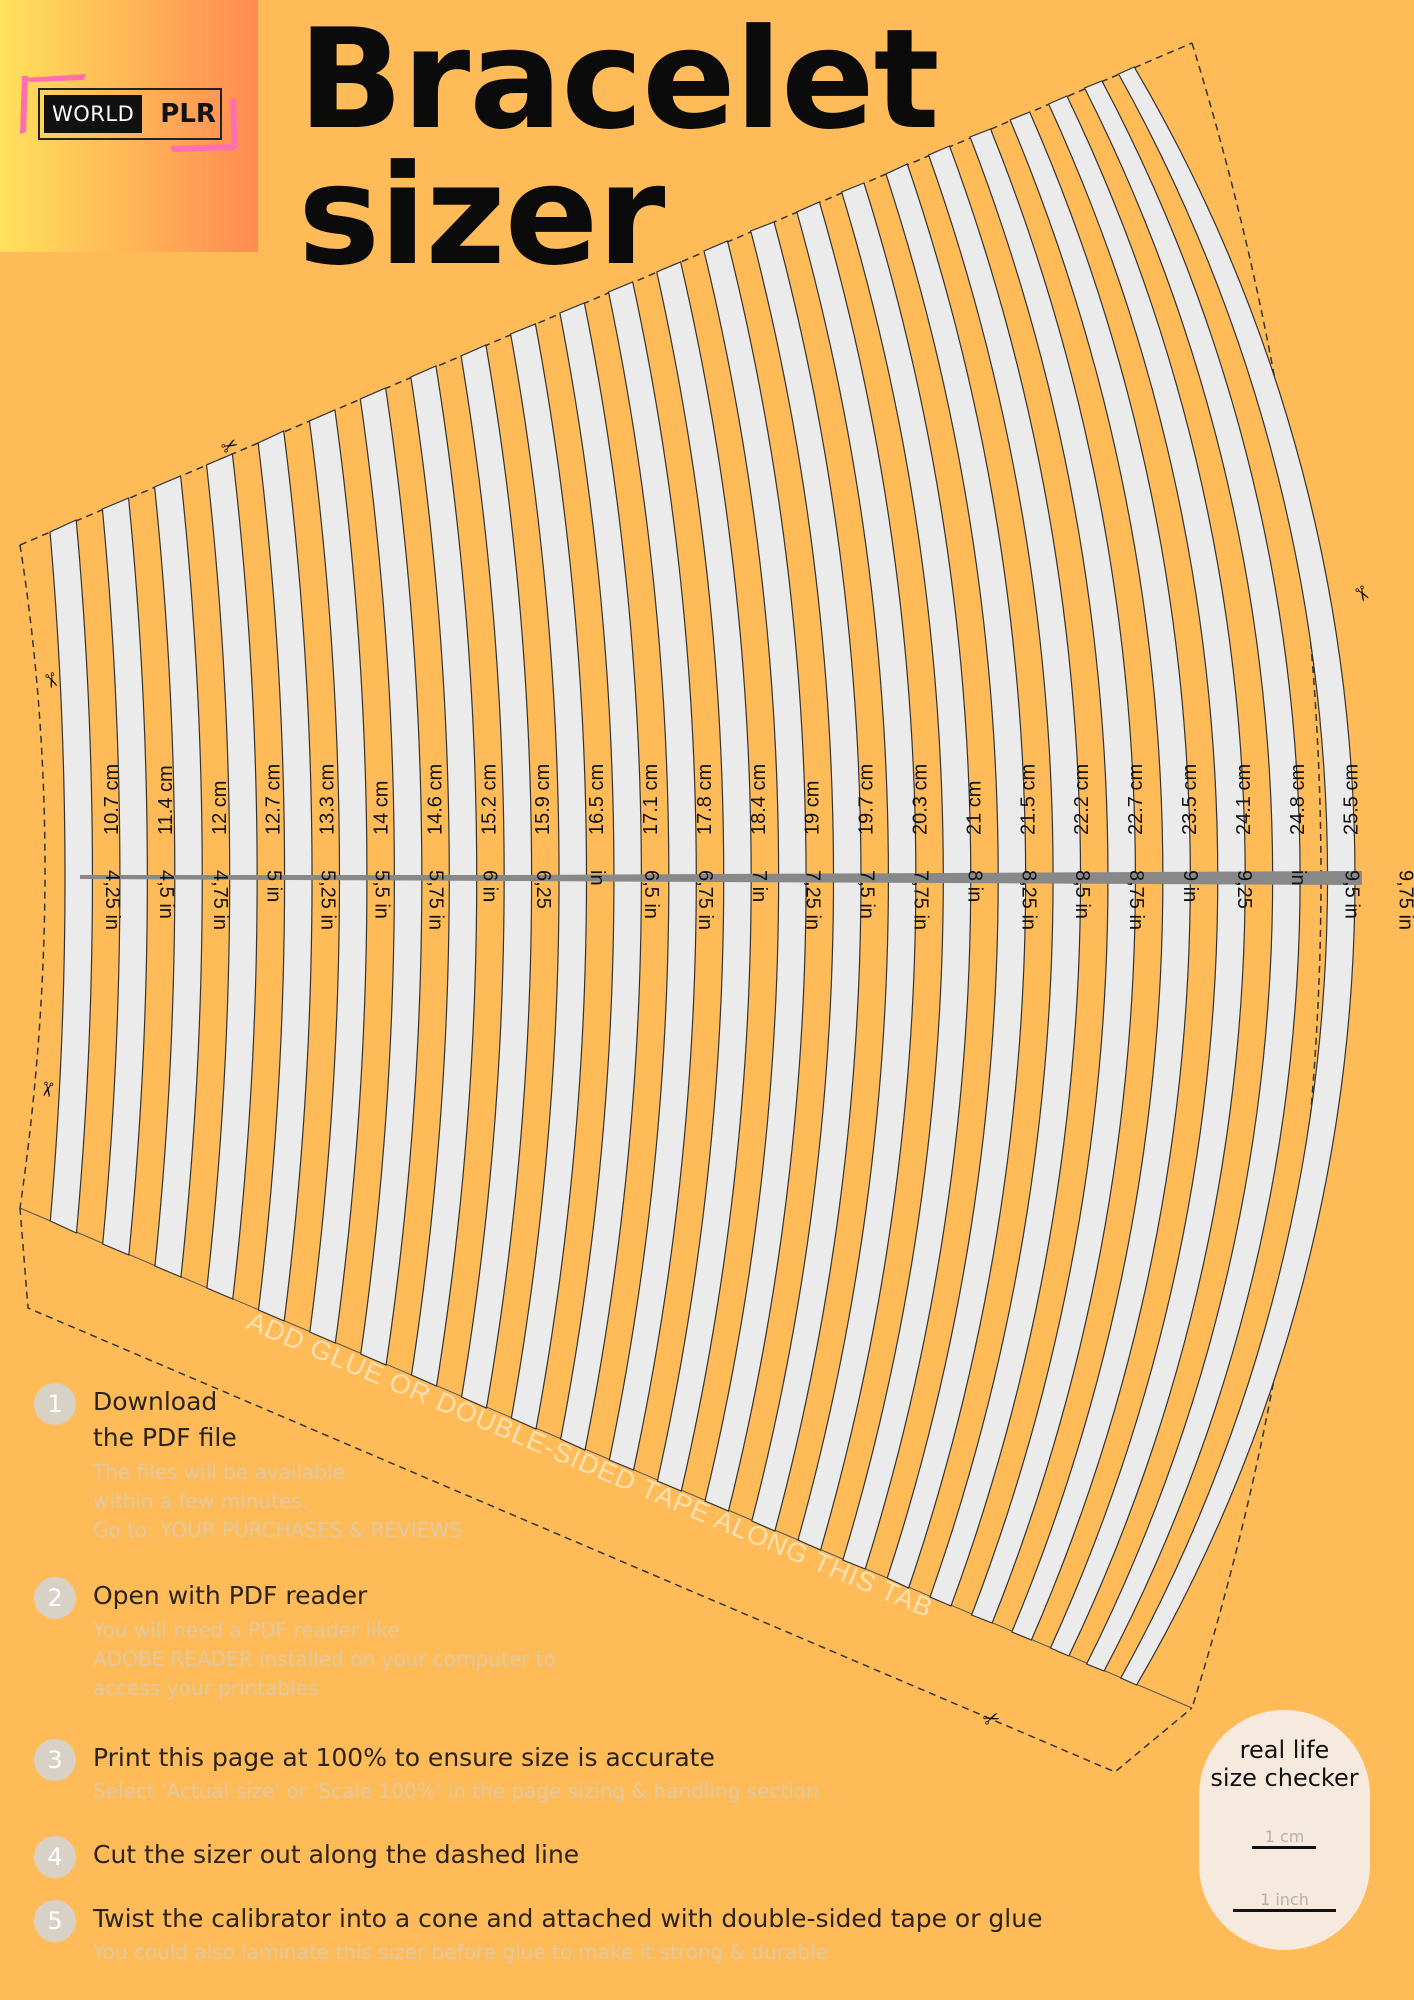 The width and height of the screenshot is (1414, 2000). What do you see at coordinates (1352, 894) in the screenshot?
I see `inch-label: 9,5 in` at bounding box center [1352, 894].